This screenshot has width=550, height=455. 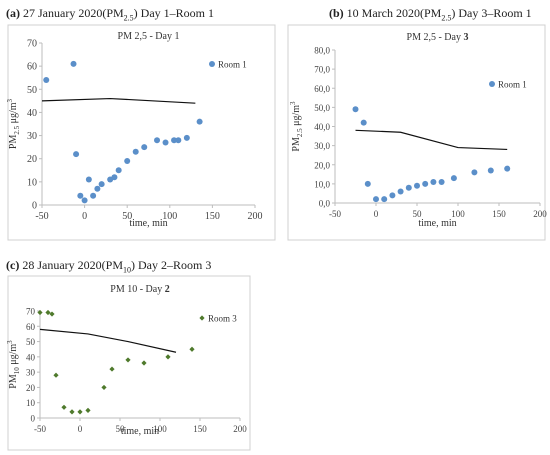 I want to click on caption-a: (a) 27 January 2020(PM2.5) Day 1–Room 1, so click(x=110, y=14).